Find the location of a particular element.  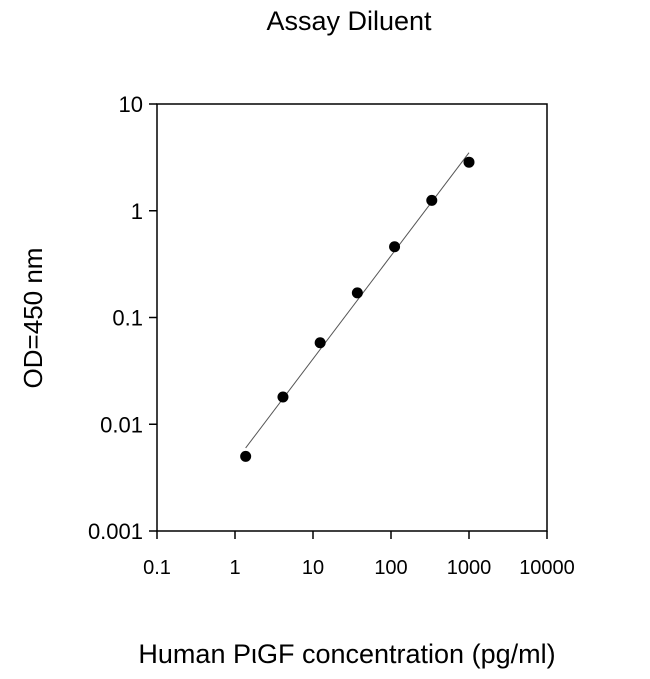

y-tick-label: 10 is located at coordinates (131, 104).